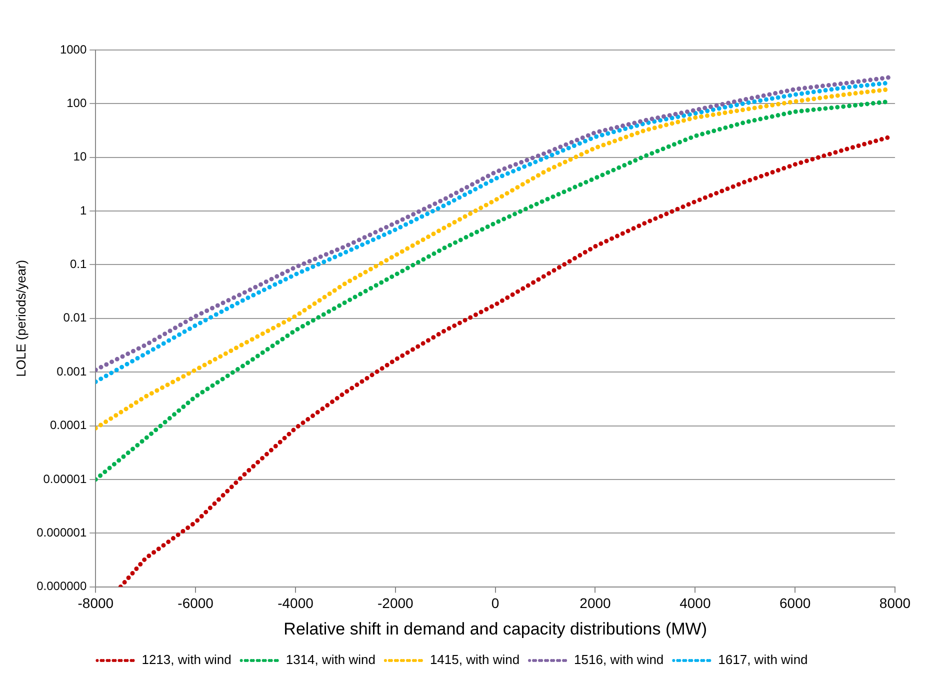 The width and height of the screenshot is (935, 683). What do you see at coordinates (495, 603) in the screenshot?
I see `x-tick-label: 0` at bounding box center [495, 603].